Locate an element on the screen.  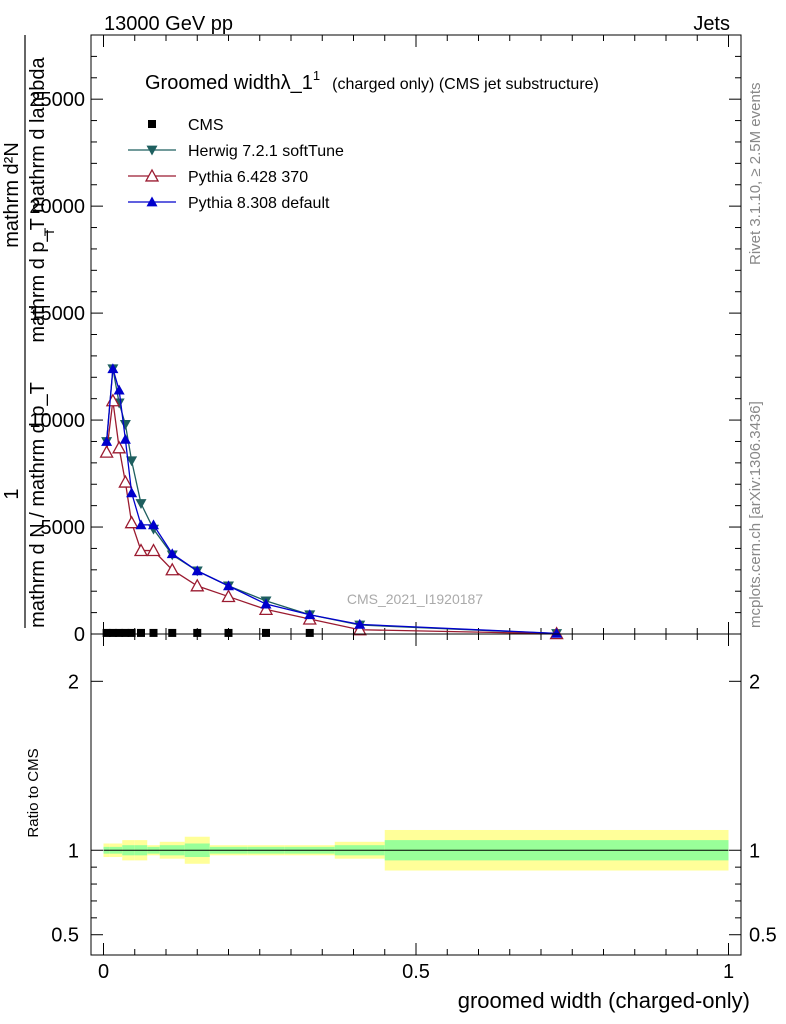
title-main: Groomed width is located at coordinates (213, 83).